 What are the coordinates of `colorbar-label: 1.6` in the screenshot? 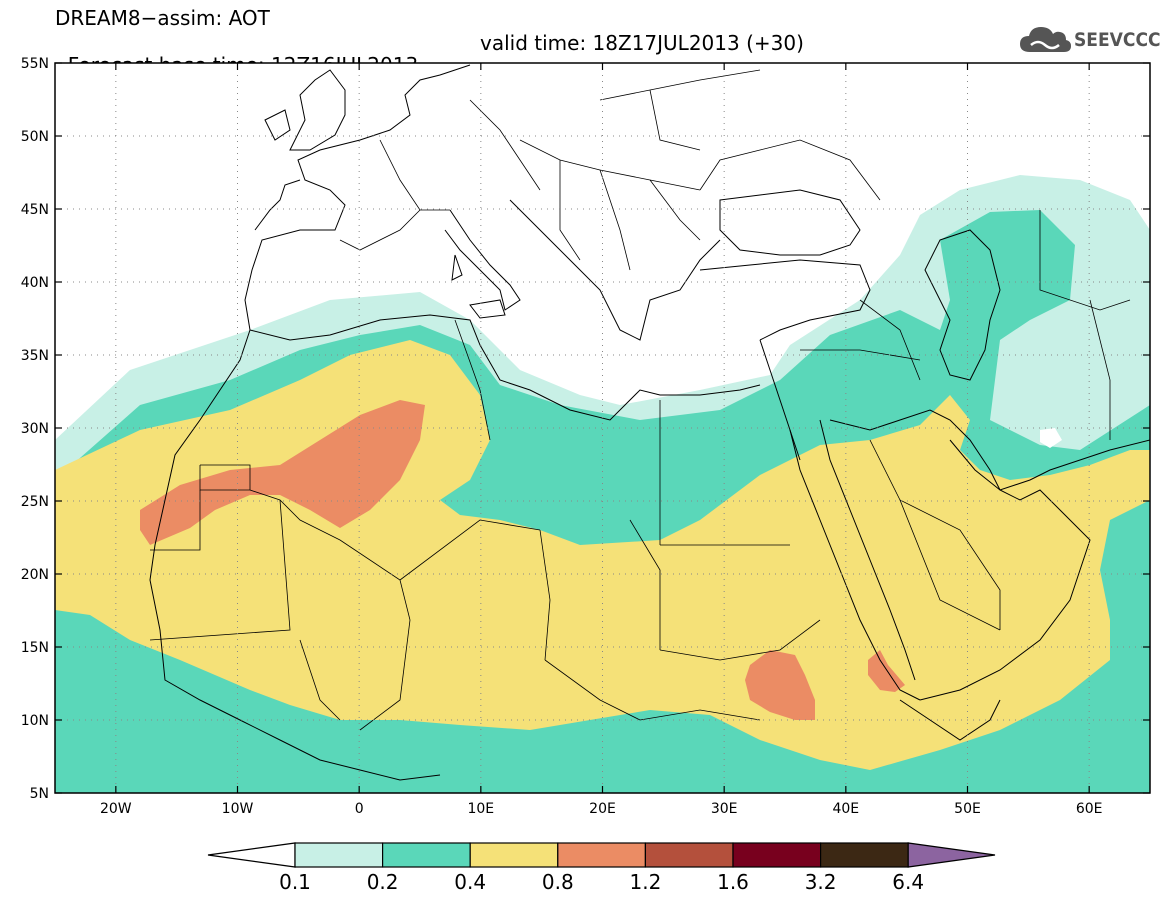 It's located at (733, 882).